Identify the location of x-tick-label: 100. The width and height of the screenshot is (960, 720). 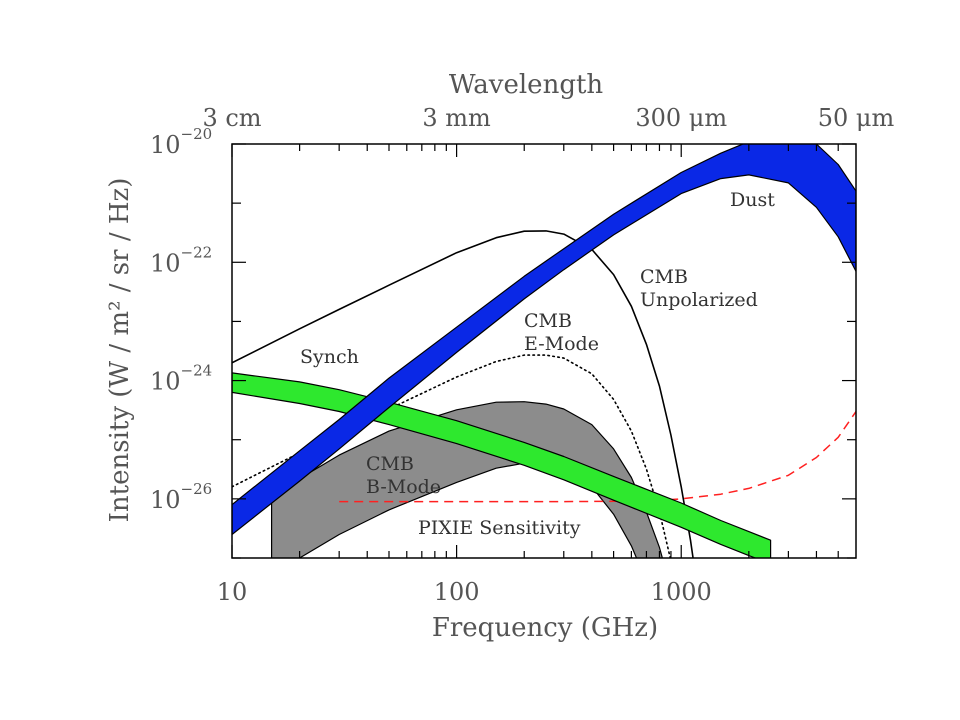
(457, 592).